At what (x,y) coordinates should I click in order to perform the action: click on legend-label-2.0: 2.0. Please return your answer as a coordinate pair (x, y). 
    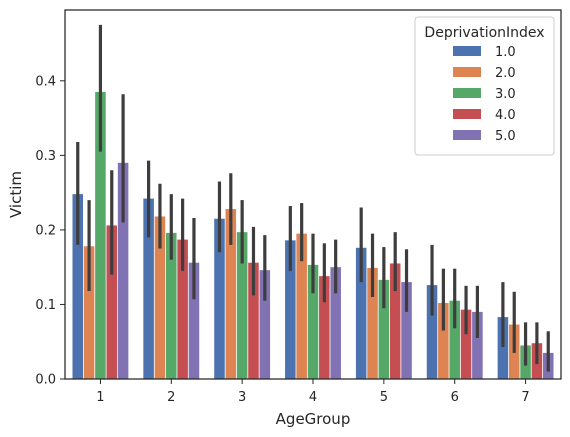
    Looking at the image, I should click on (505, 73).